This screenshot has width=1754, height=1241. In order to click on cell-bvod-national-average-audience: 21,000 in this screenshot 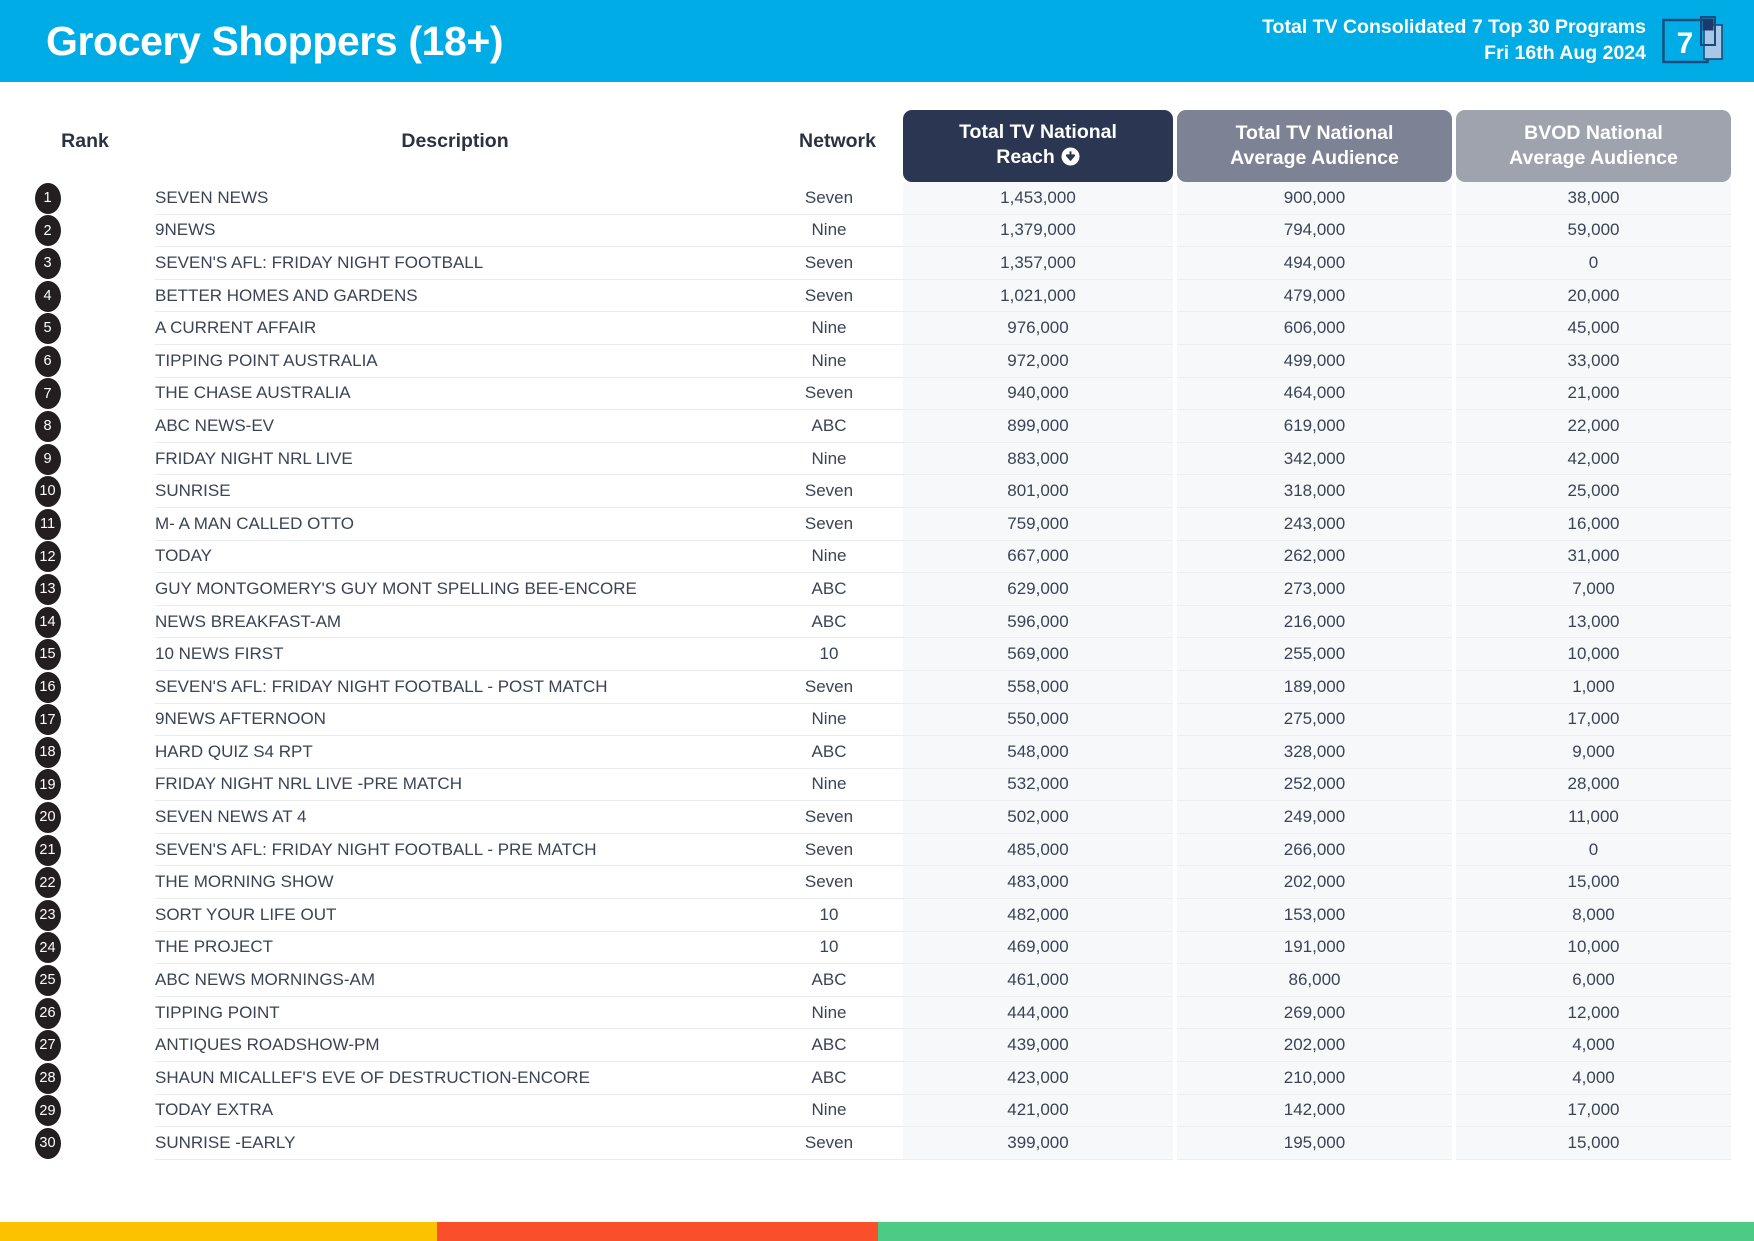, I will do `click(1593, 394)`.